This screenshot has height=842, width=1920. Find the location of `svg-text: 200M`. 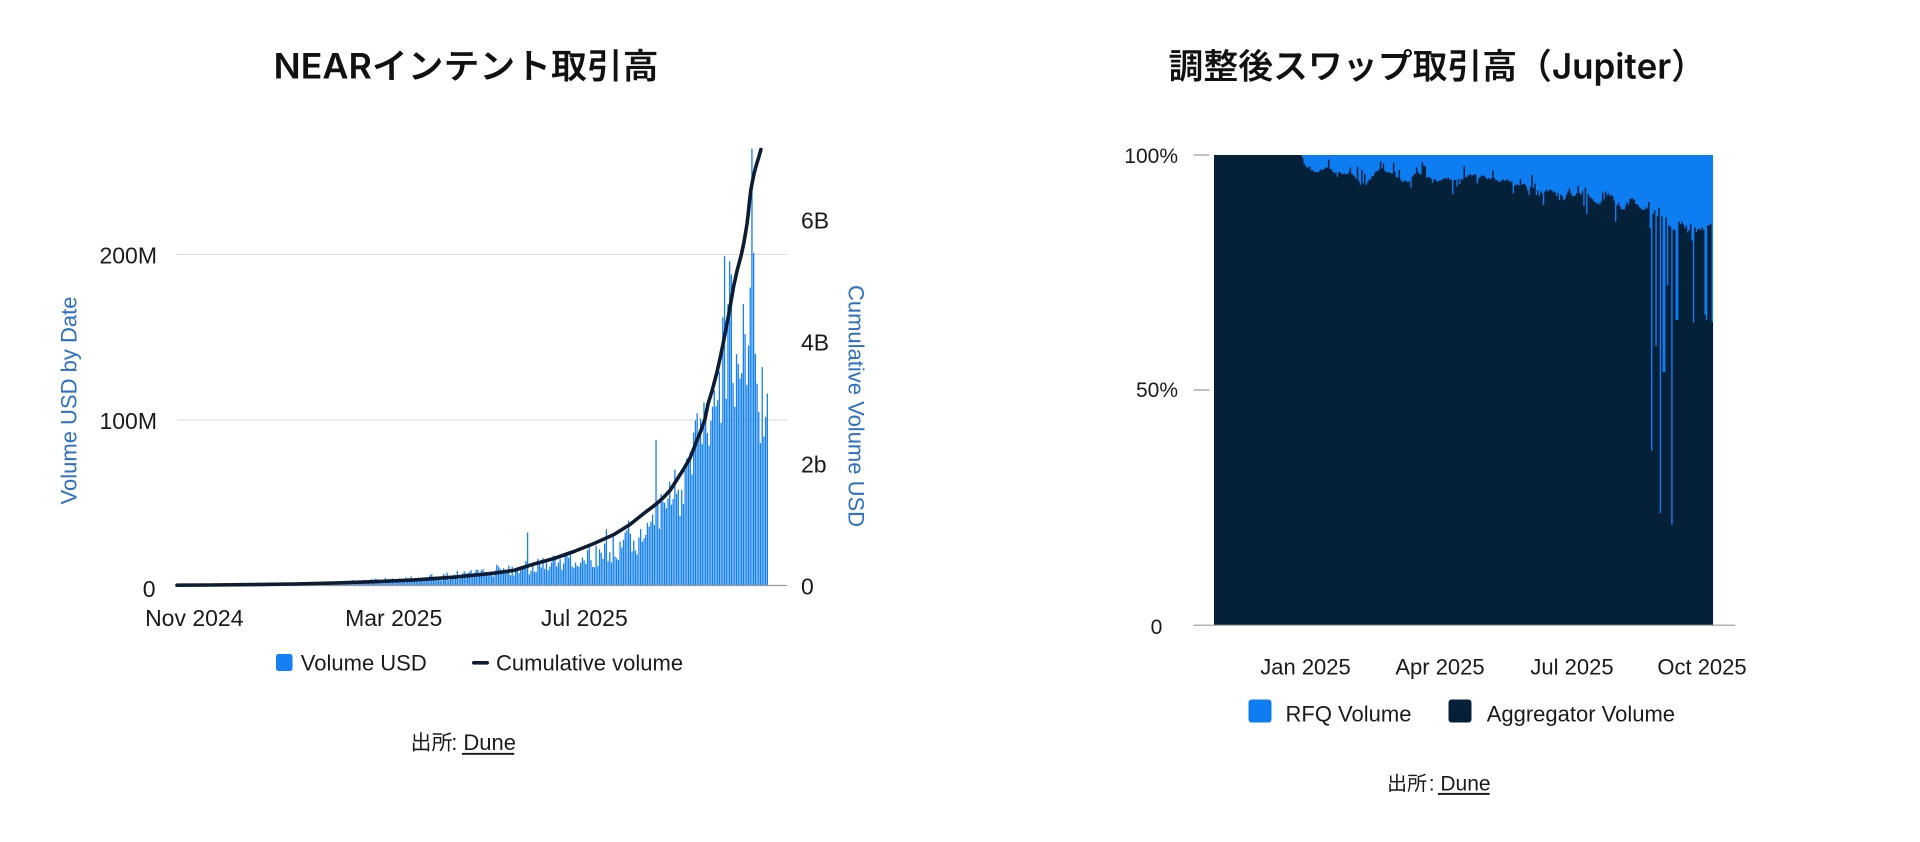

svg-text: 200M is located at coordinates (128, 256).